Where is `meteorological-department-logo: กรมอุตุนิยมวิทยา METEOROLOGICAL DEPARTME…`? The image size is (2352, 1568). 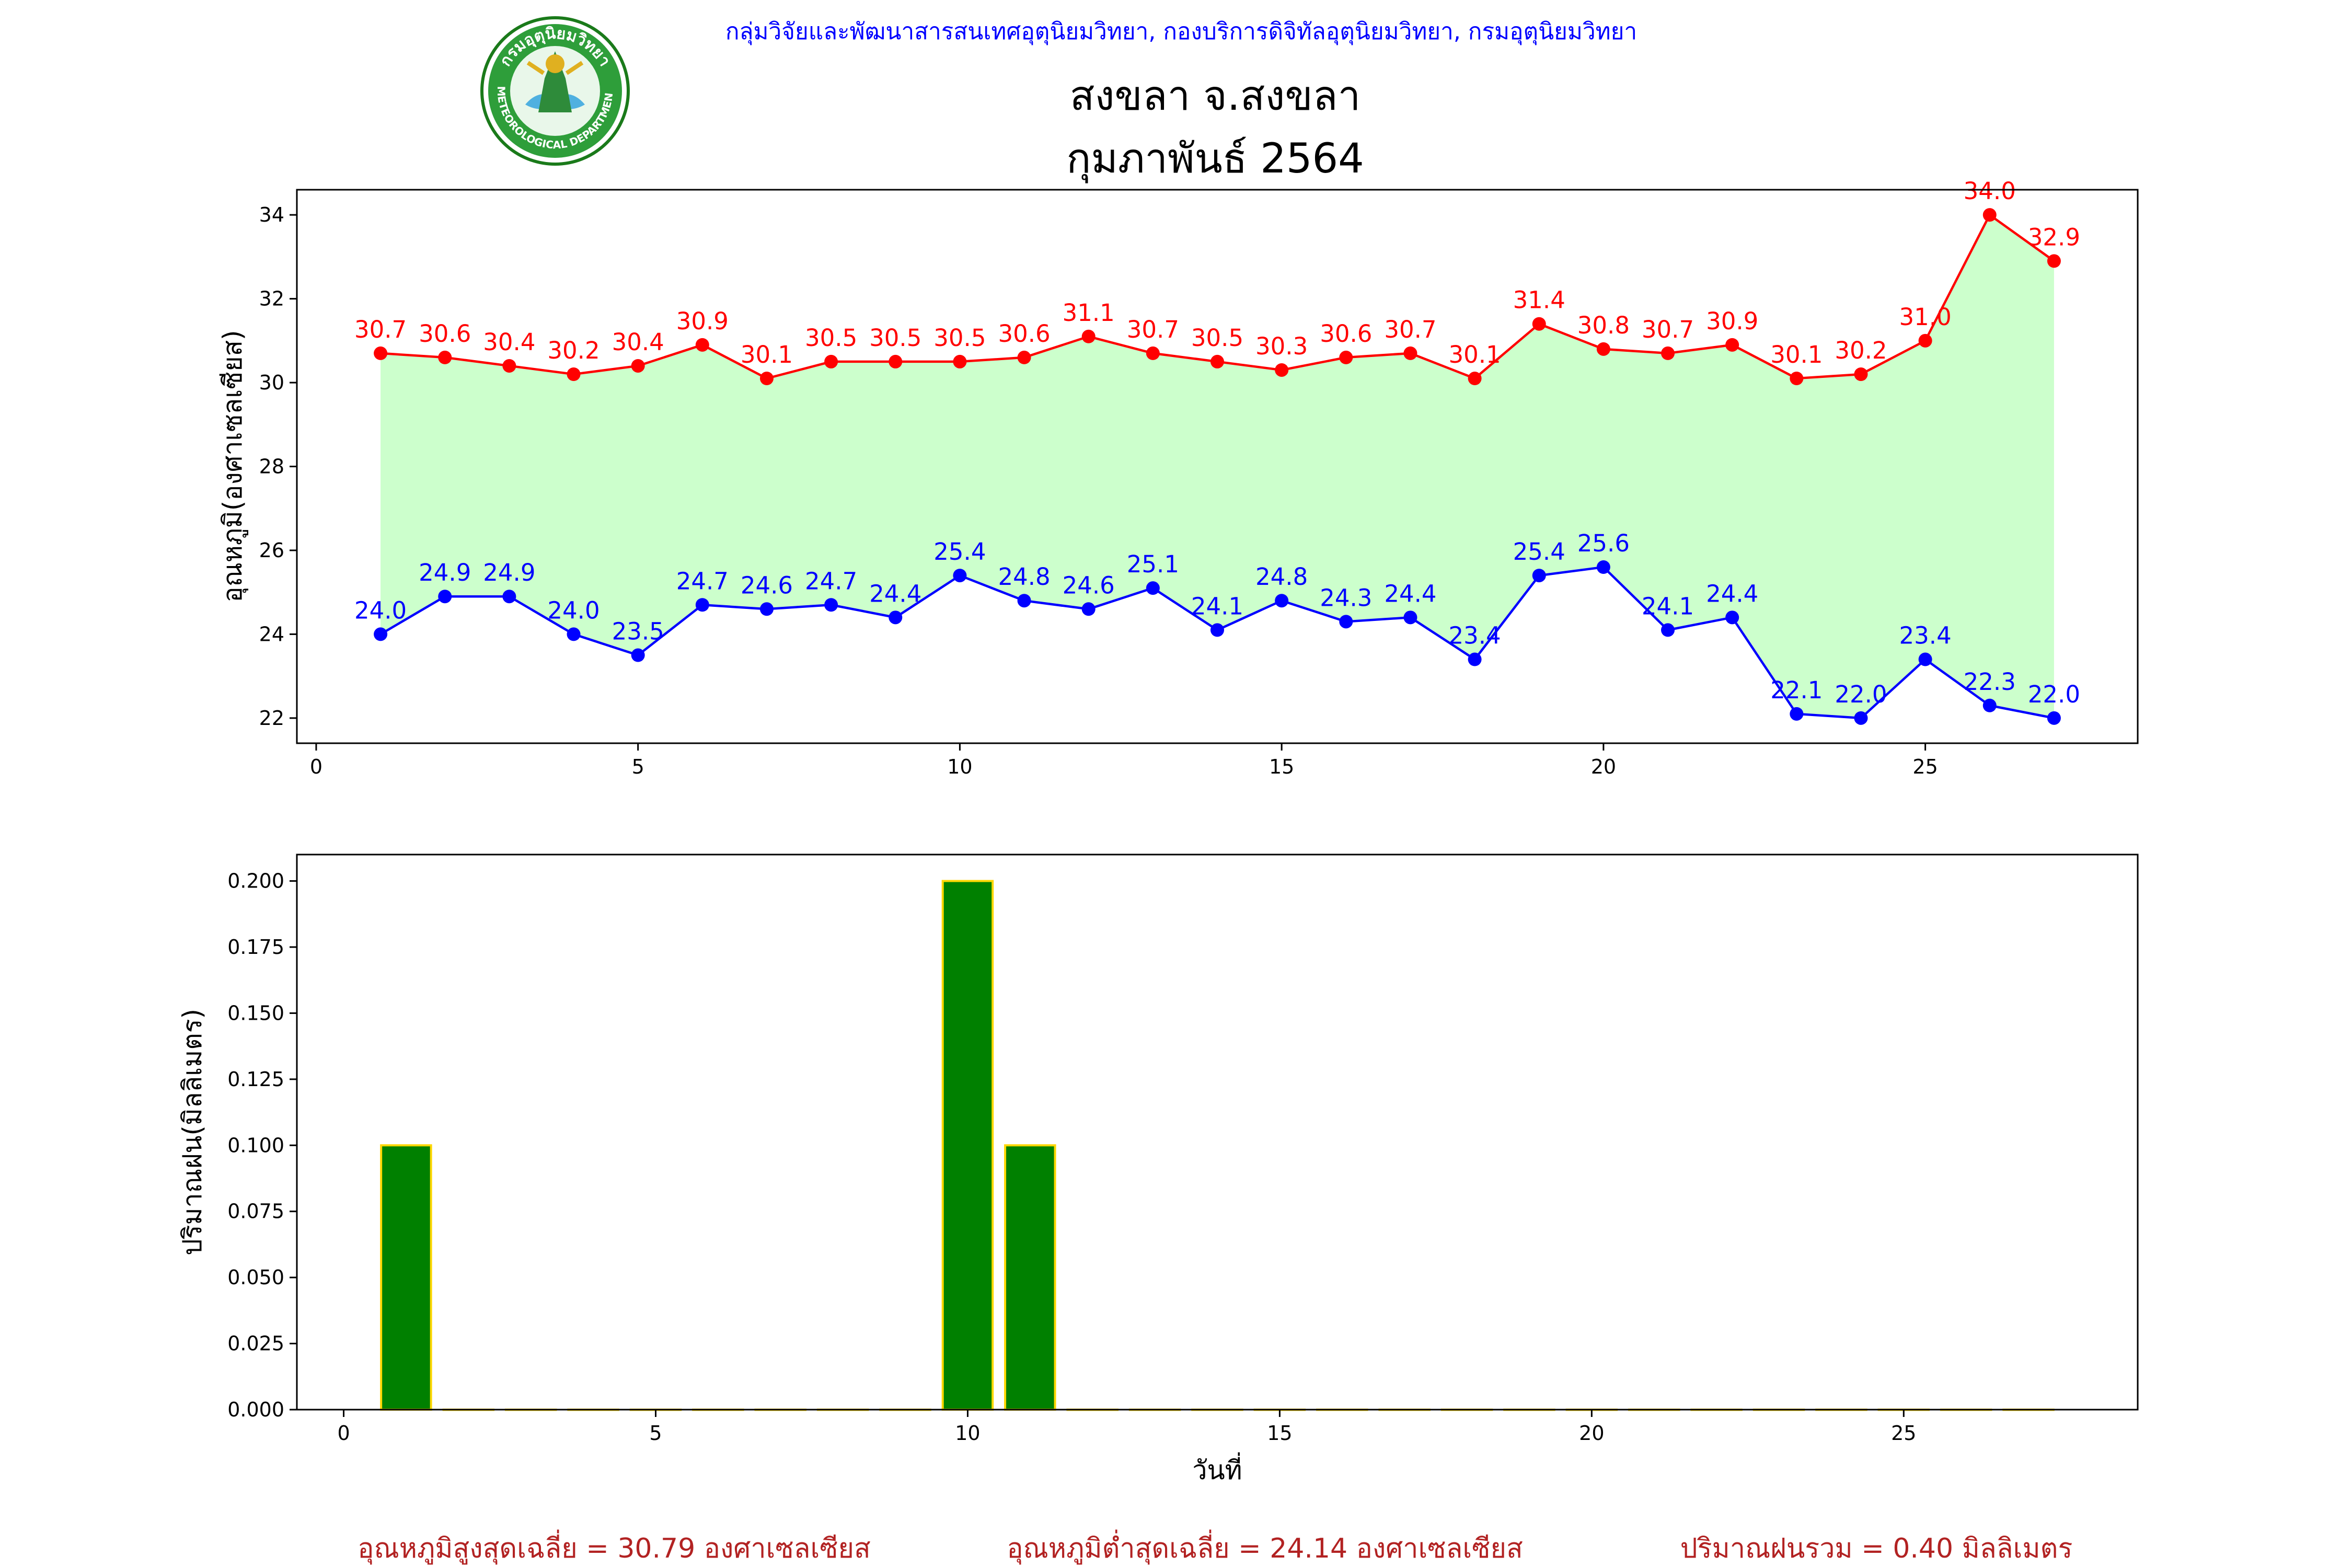 meteorological-department-logo: กรมอุตุนิยมวิทยา METEOROLOGICAL DEPARTME… is located at coordinates (315, 83).